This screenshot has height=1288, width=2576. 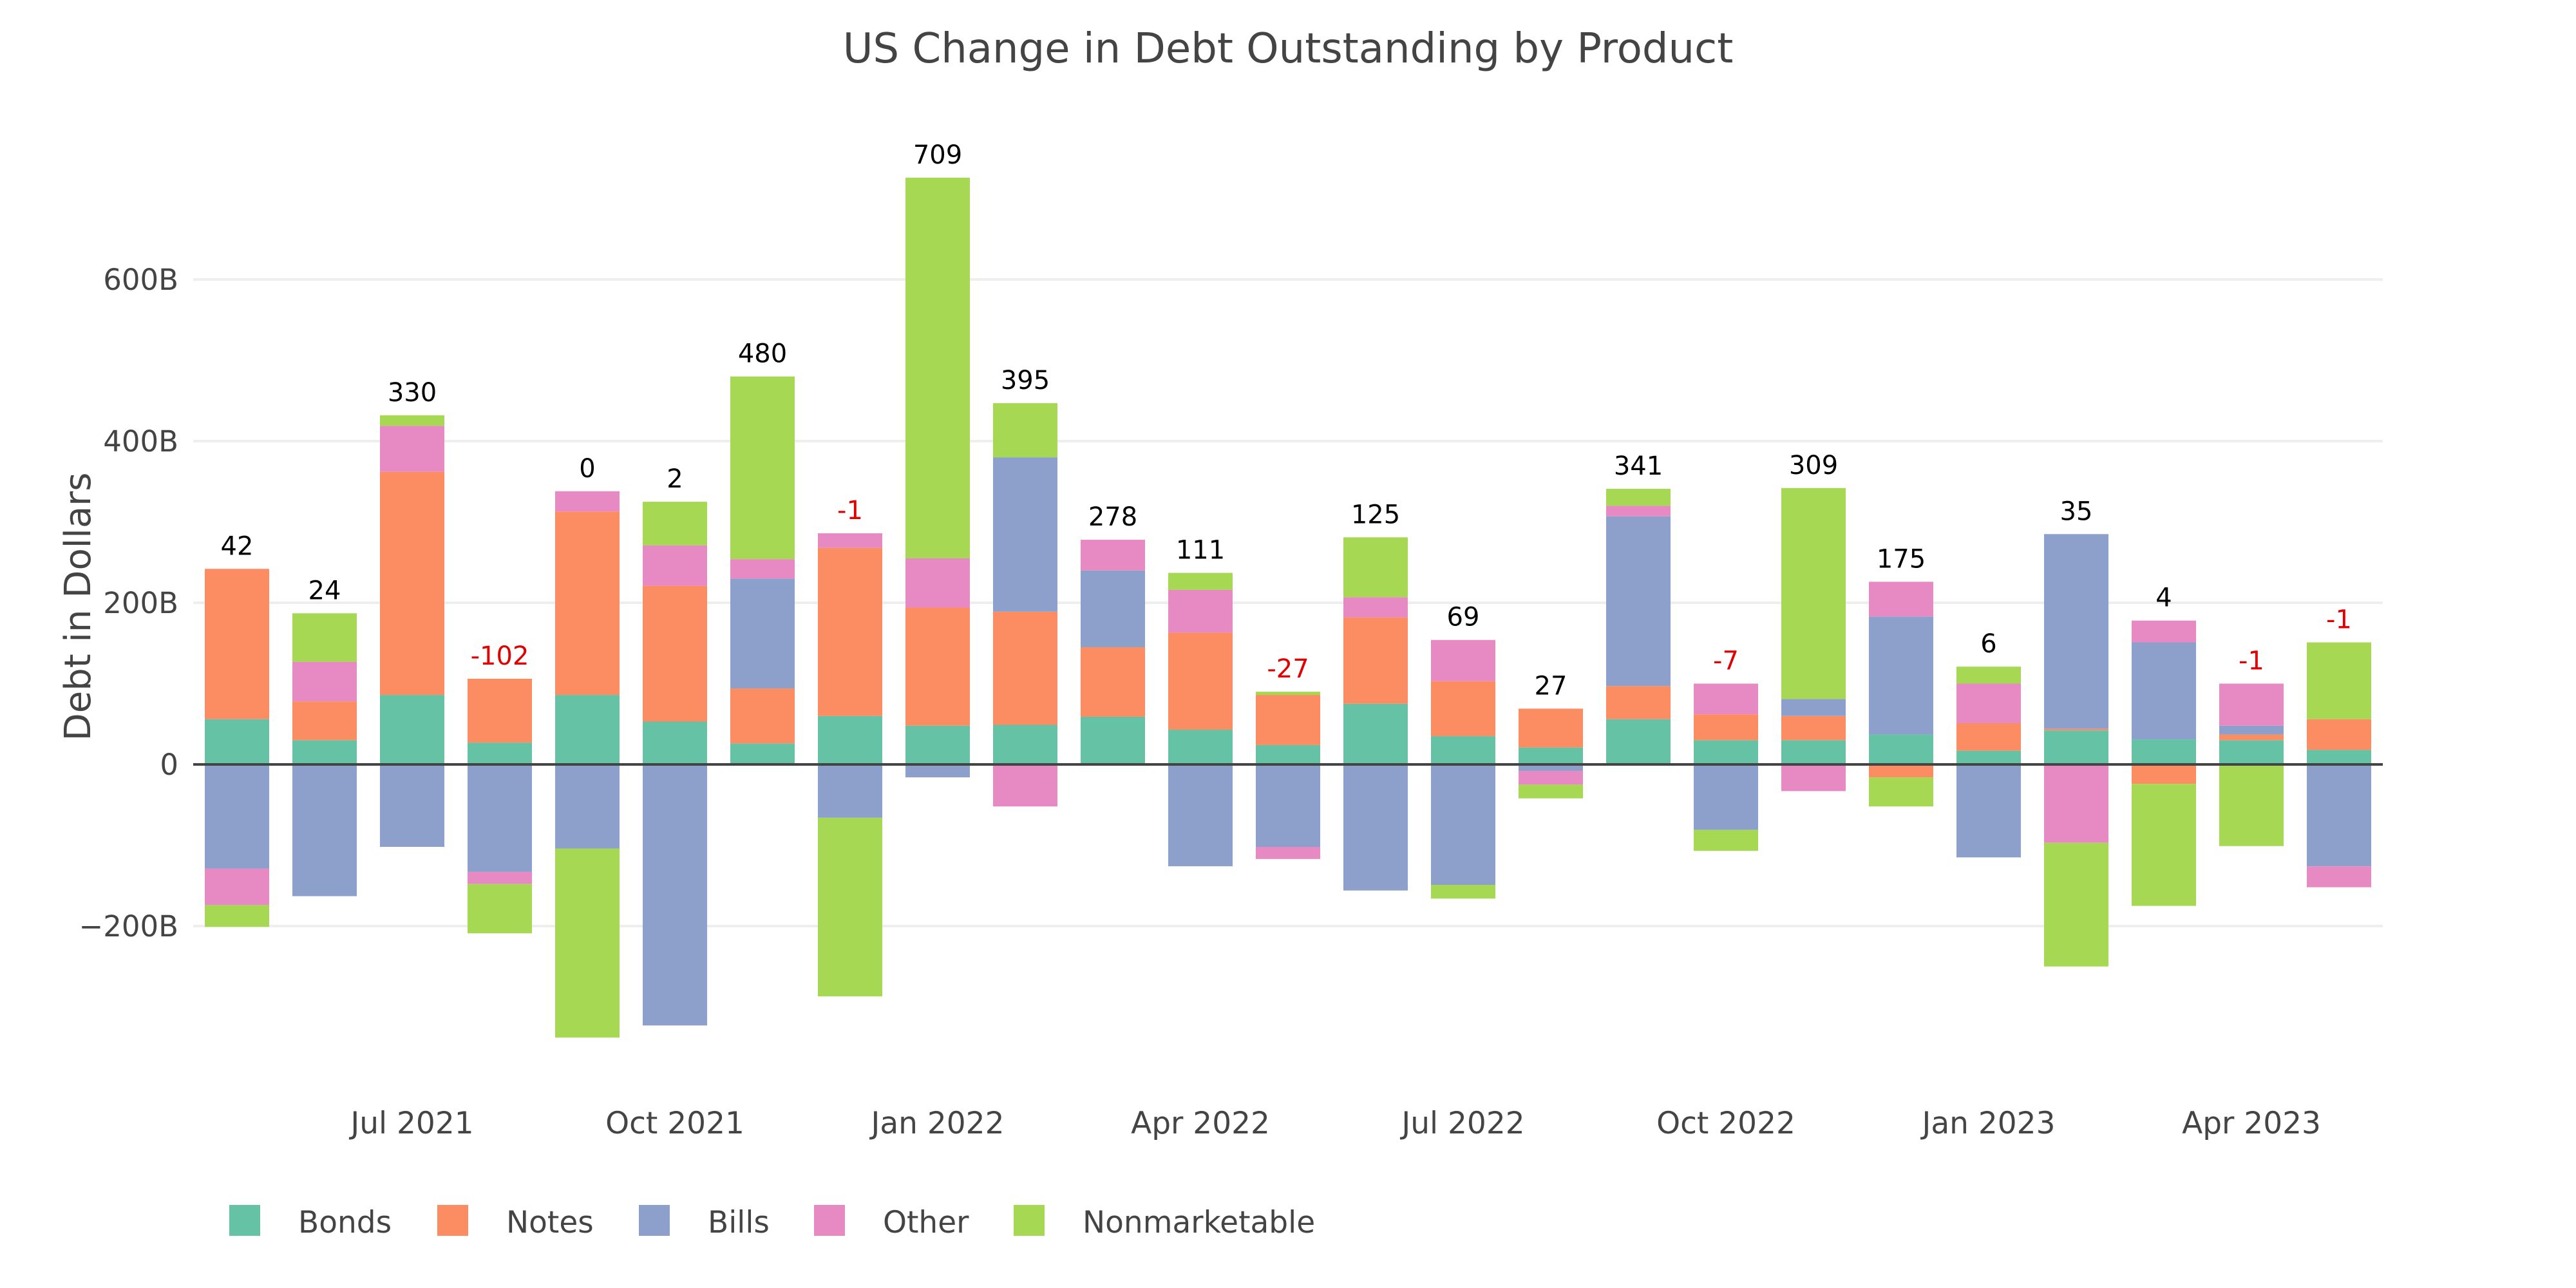 What do you see at coordinates (705, 1222) in the screenshot?
I see `legend-item-bills: Bills` at bounding box center [705, 1222].